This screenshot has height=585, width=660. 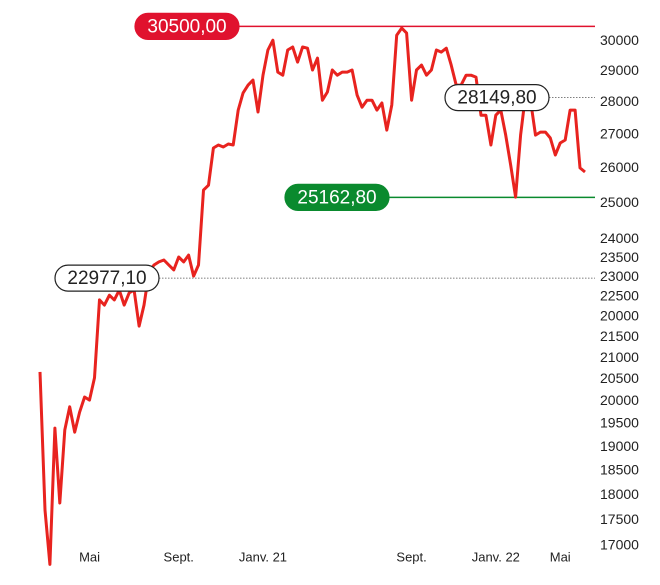 What do you see at coordinates (619, 238) in the screenshot?
I see `y-tick-label: 24000` at bounding box center [619, 238].